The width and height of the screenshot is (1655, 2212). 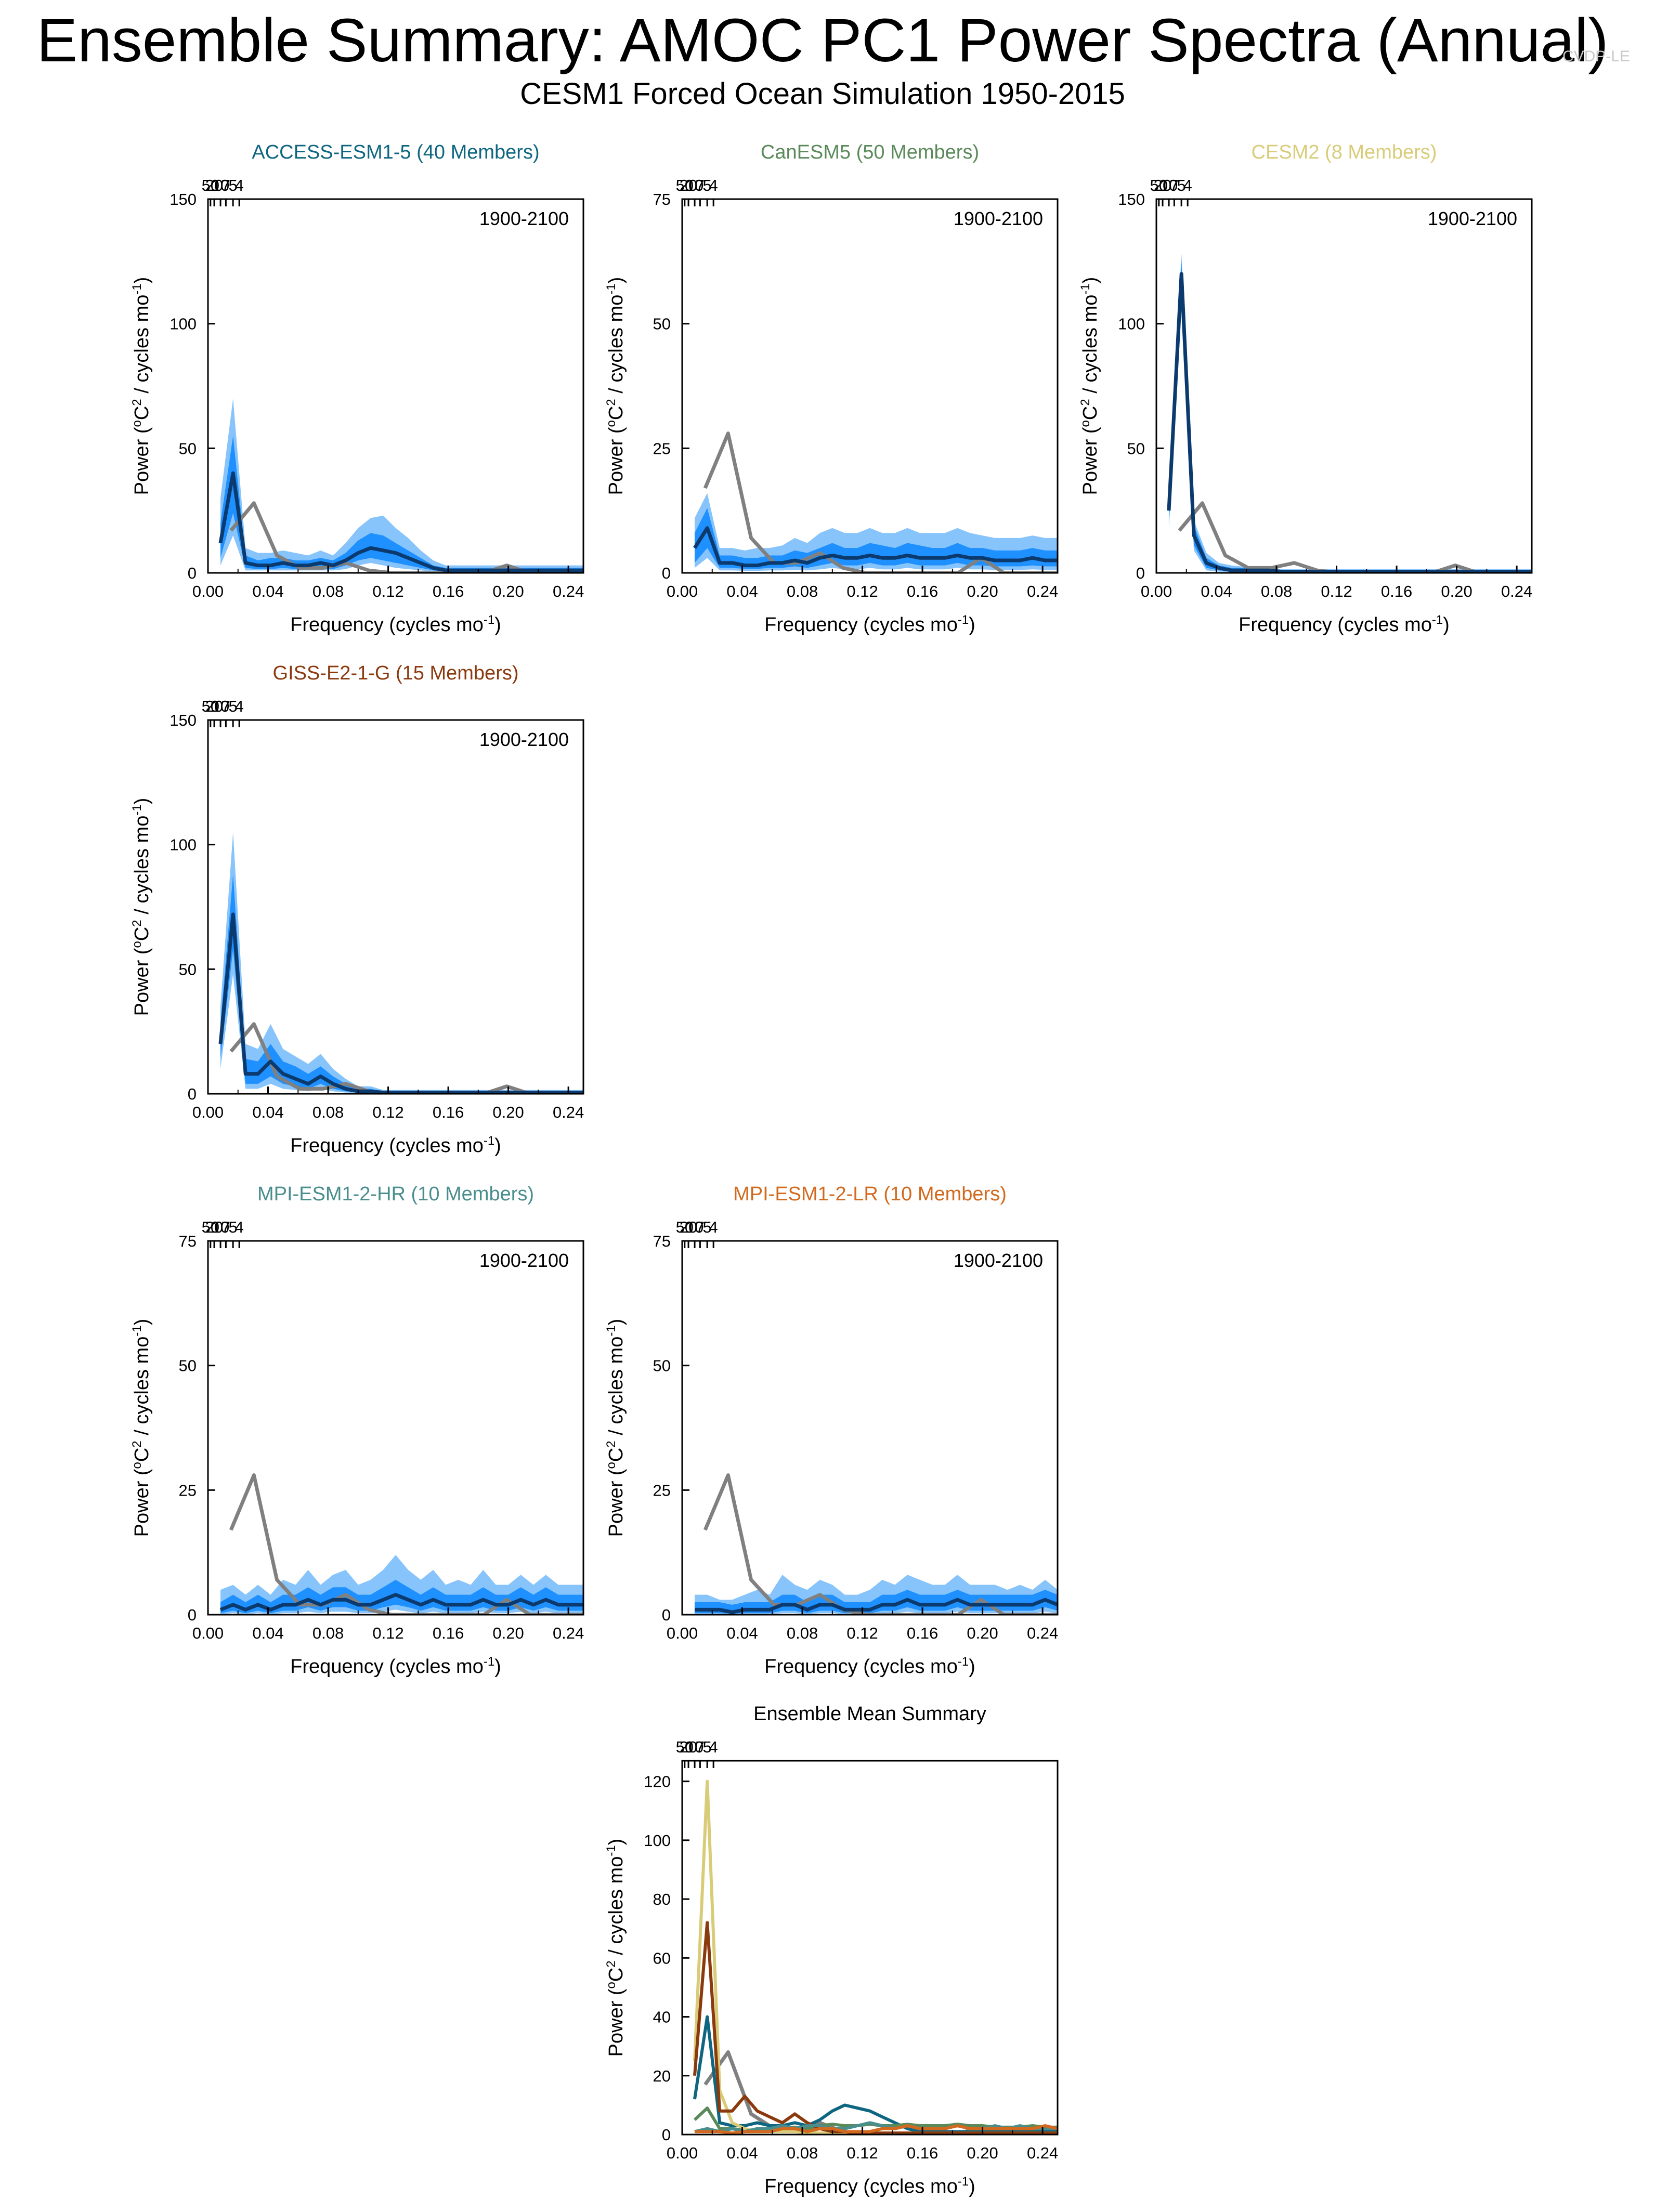 What do you see at coordinates (870, 152) in the screenshot?
I see `panel-title: CanESM5 (50 Members)` at bounding box center [870, 152].